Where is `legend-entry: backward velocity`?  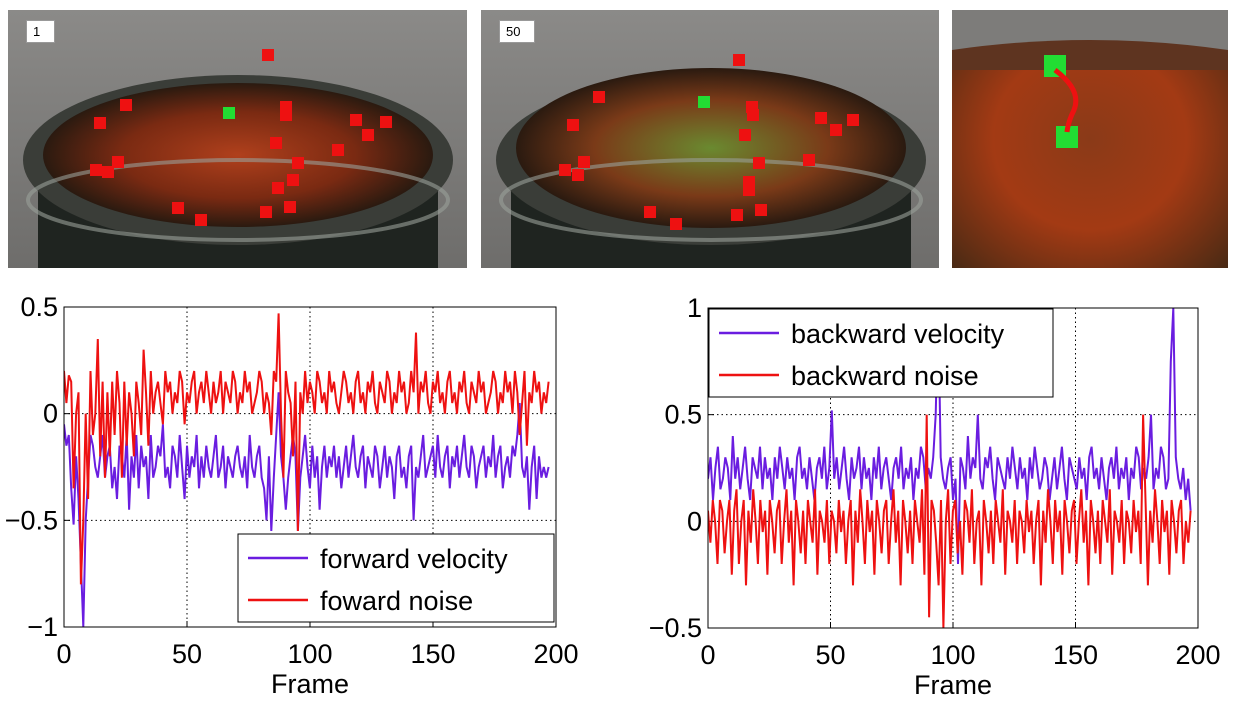
legend-entry: backward velocity is located at coordinates (898, 334).